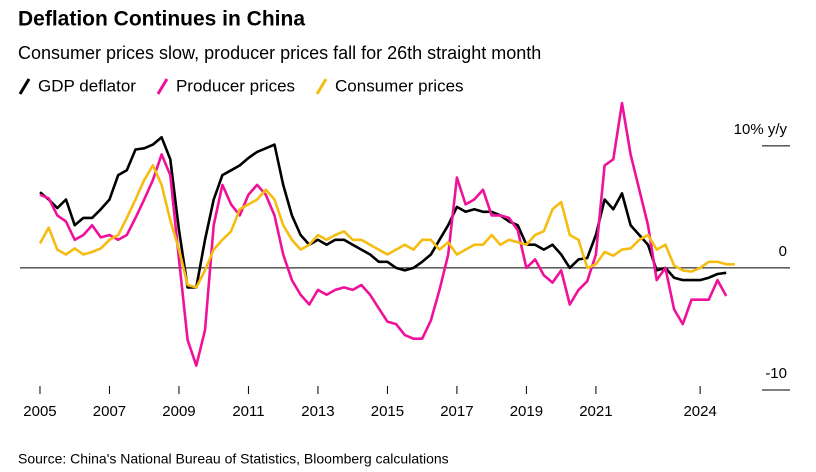  What do you see at coordinates (178, 411) in the screenshot?
I see `x-tick-label: 2009` at bounding box center [178, 411].